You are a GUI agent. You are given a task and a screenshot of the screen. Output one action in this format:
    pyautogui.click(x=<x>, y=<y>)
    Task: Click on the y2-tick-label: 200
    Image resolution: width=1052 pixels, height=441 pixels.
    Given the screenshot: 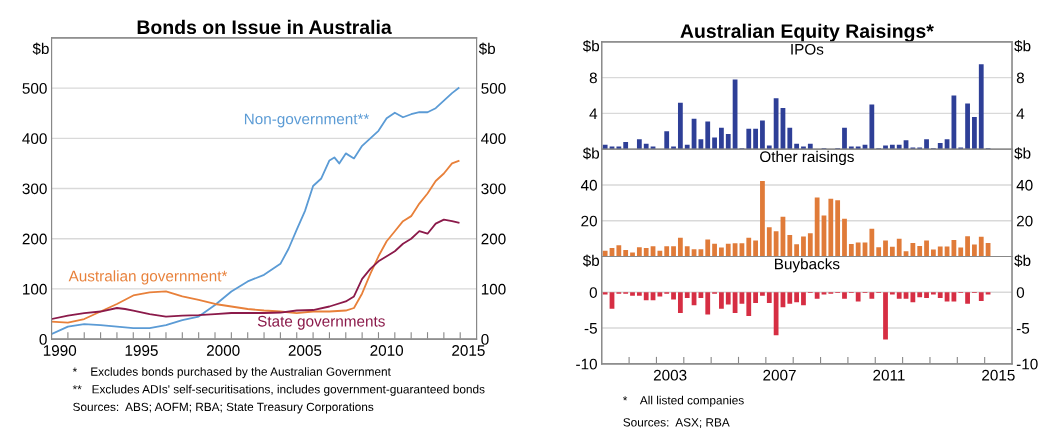 What is the action you would take?
    pyautogui.click(x=493, y=239)
    